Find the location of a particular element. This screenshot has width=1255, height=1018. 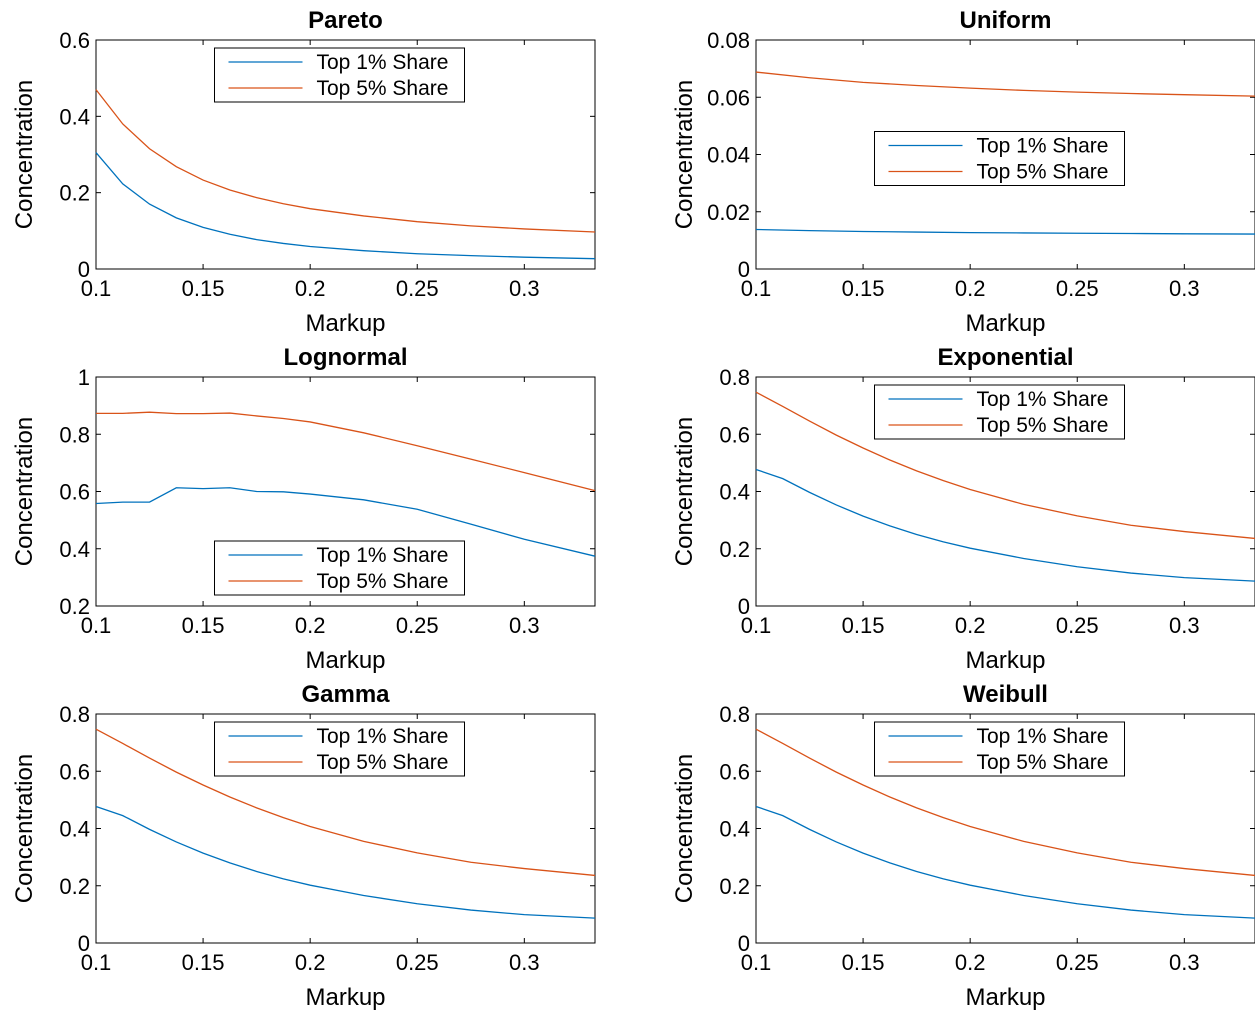

chart-title: Lognormal is located at coordinates (346, 357).